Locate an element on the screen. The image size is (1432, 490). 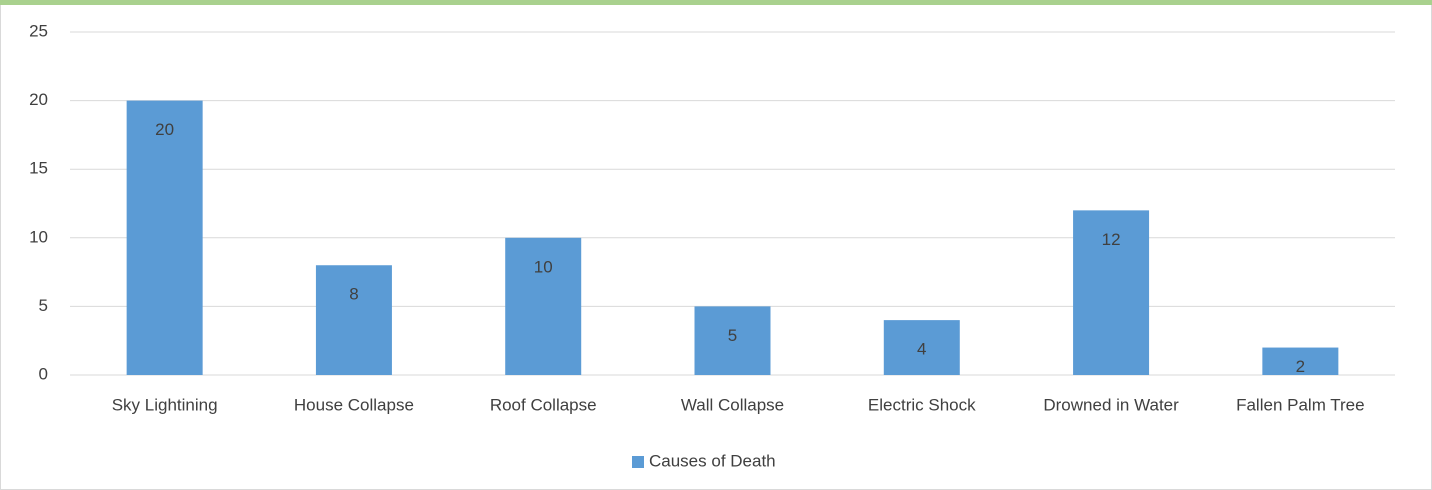
x-tick-label: Fallen Palm Tree is located at coordinates (1300, 404).